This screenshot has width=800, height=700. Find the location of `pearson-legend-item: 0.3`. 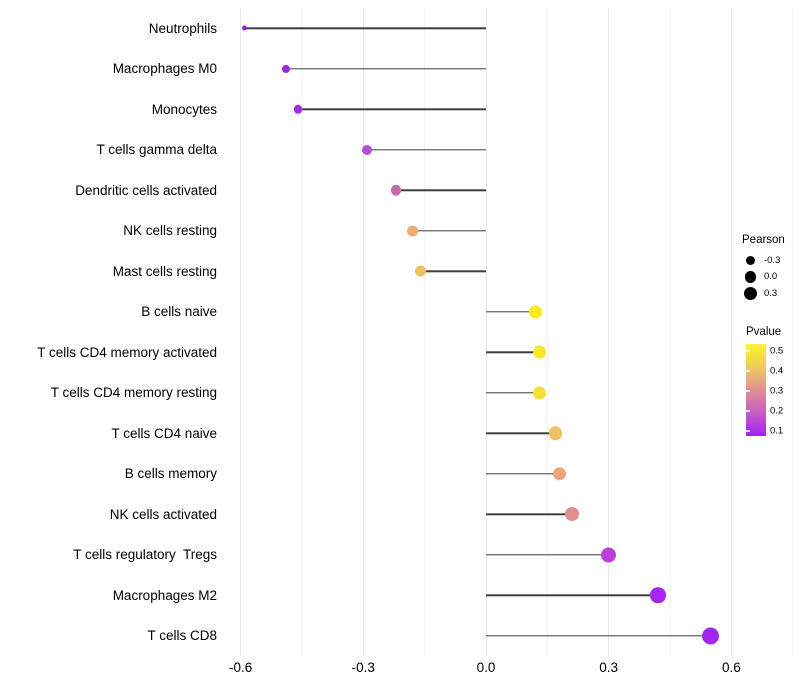

pearson-legend-item: 0.3 is located at coordinates (771, 293).